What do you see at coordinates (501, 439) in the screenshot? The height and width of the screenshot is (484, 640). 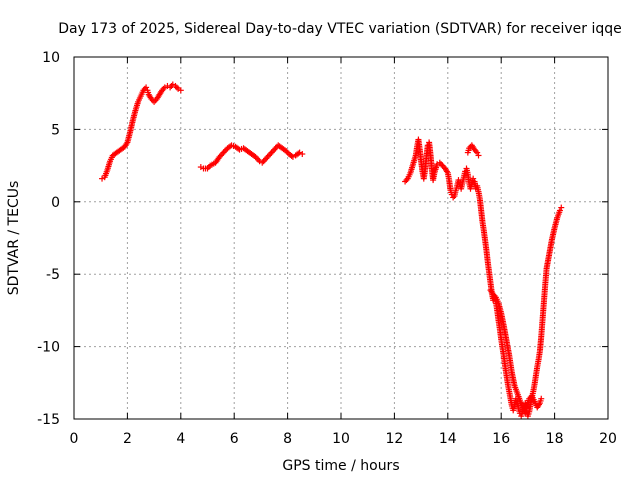 I see `x-tick-label: 16` at bounding box center [501, 439].